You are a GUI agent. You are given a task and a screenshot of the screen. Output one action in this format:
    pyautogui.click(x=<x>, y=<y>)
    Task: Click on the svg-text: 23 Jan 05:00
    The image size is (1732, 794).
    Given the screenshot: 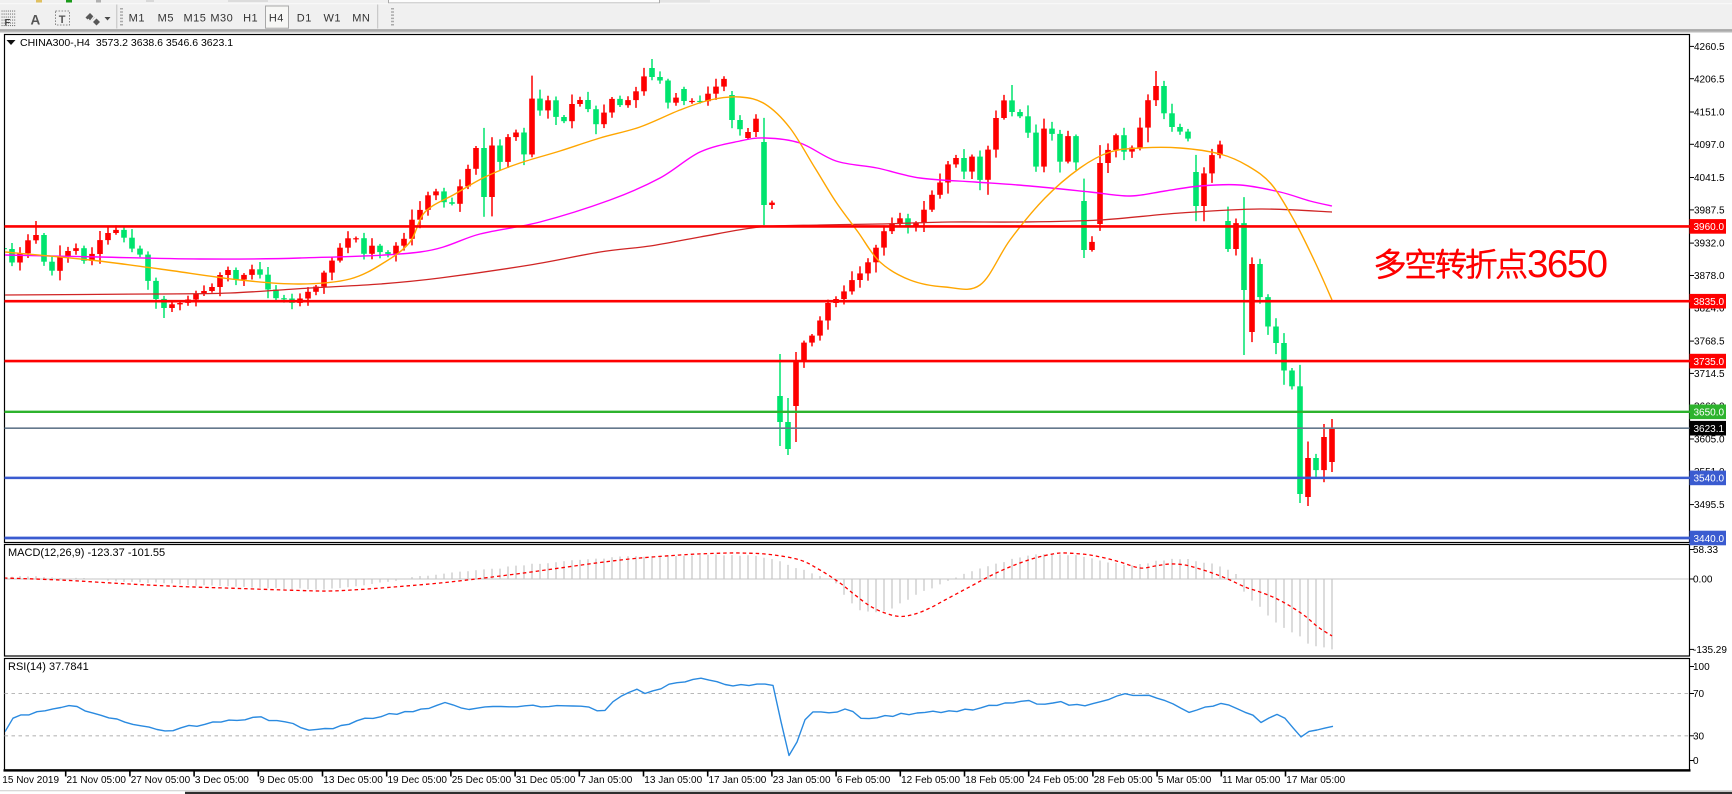 What is the action you would take?
    pyautogui.click(x=802, y=780)
    